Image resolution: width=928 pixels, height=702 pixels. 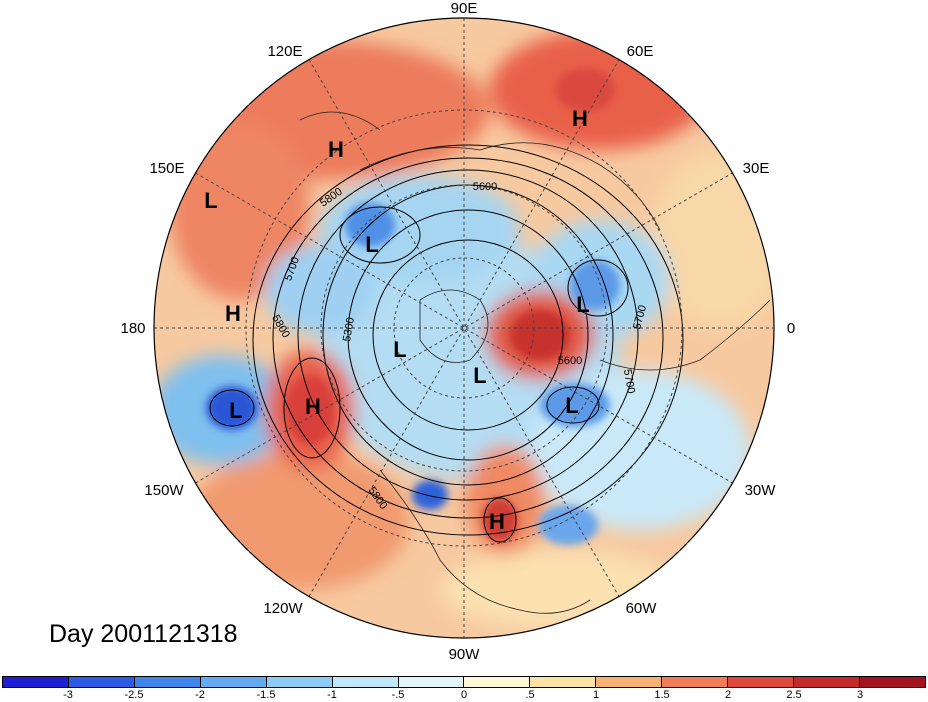 What do you see at coordinates (640, 51) in the screenshot?
I see `lon-label-60e: 60E` at bounding box center [640, 51].